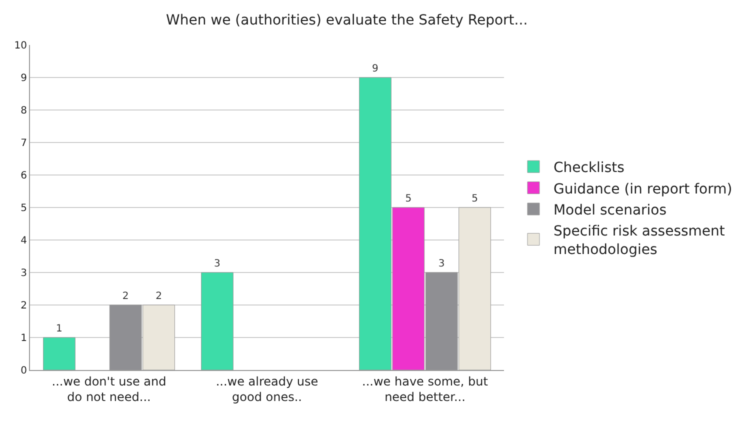 This screenshot has height=425, width=754. I want to click on data-label: 9, so click(375, 69).